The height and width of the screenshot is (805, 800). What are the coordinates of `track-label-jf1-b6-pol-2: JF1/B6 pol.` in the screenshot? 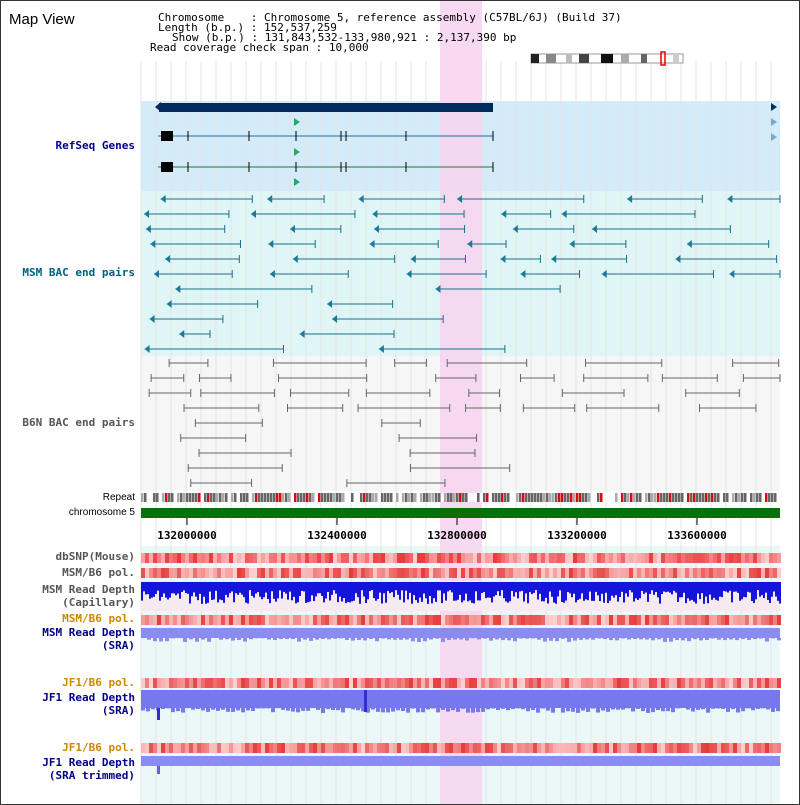 It's located at (98, 747).